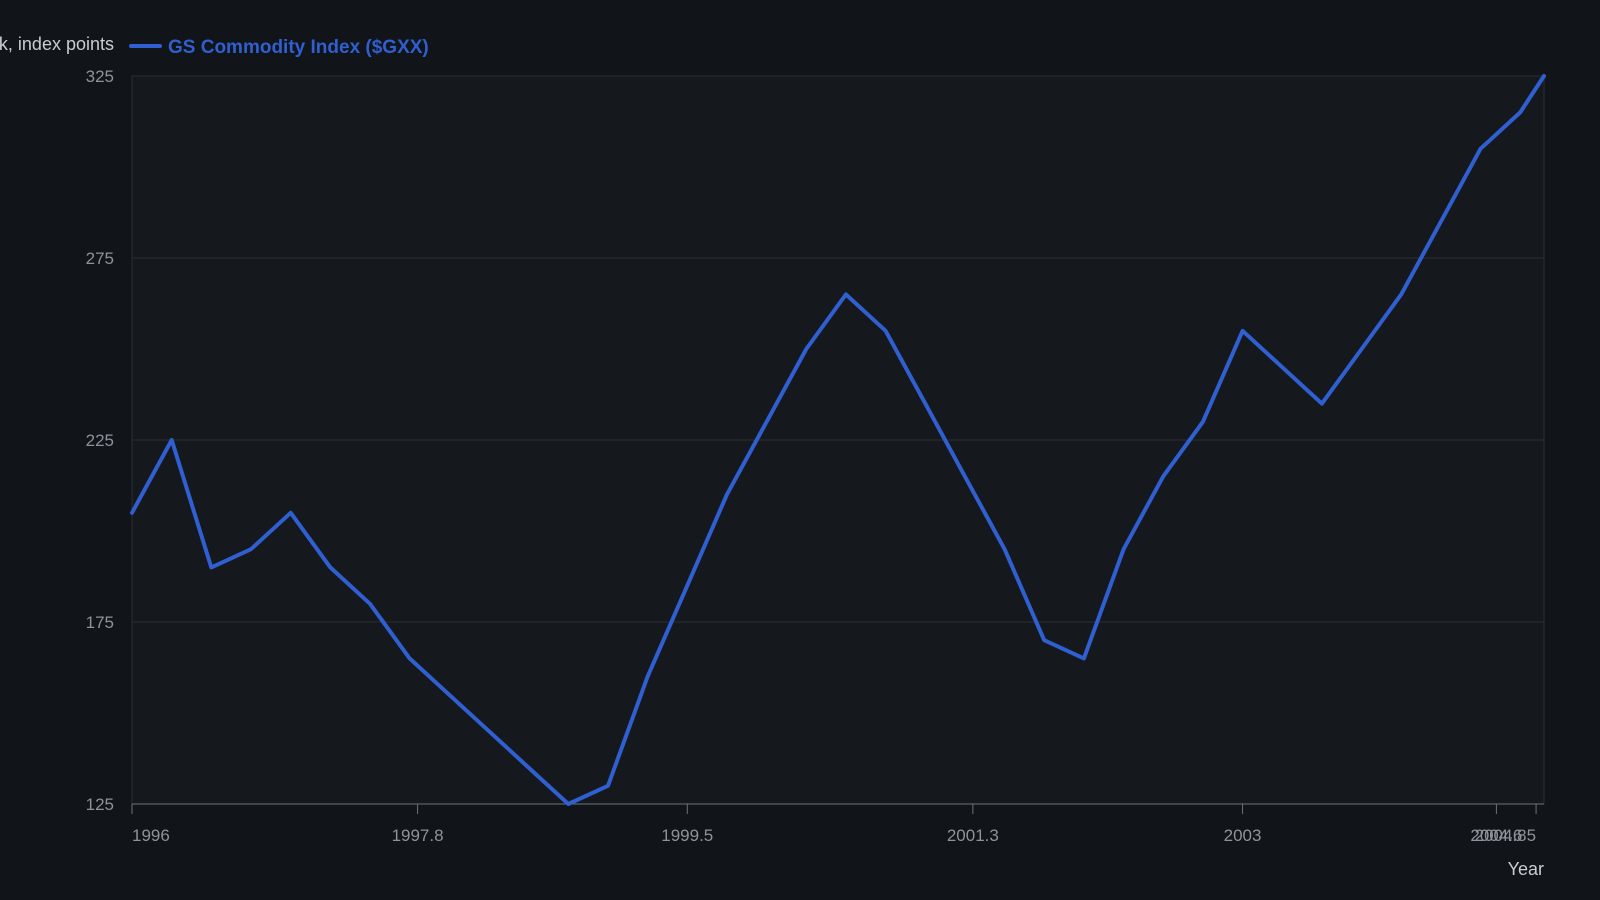  What do you see at coordinates (973, 835) in the screenshot?
I see `x-tick-label: 2001.3` at bounding box center [973, 835].